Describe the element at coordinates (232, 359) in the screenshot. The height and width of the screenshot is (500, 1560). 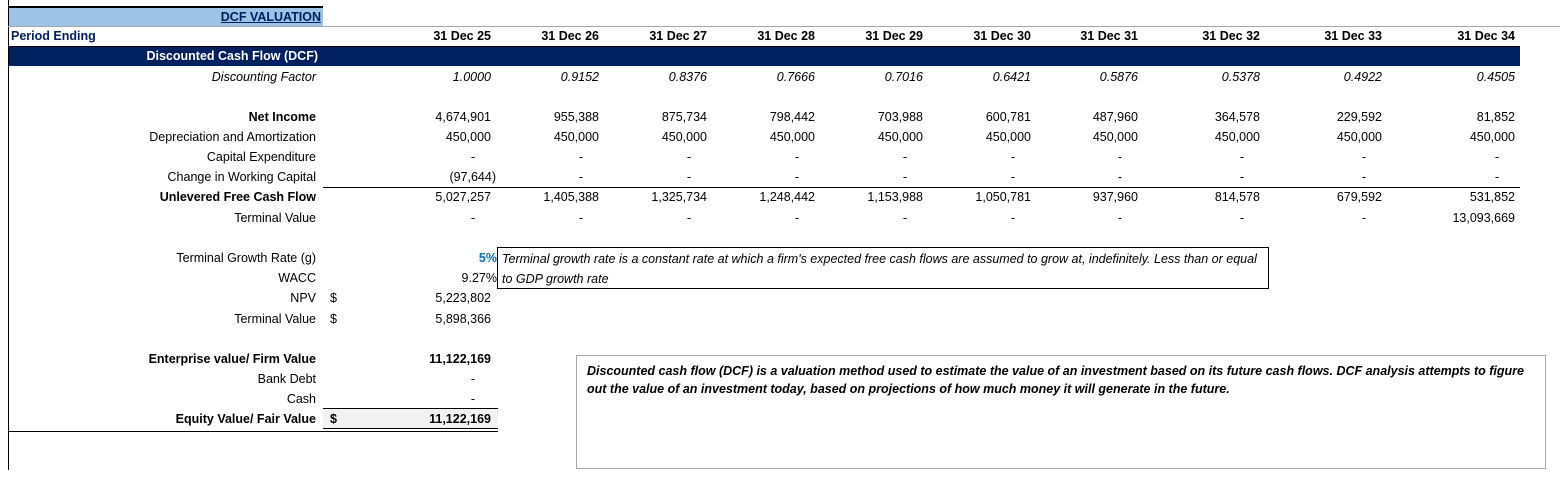
I see `summary-label: Enterprise value/ Firm Value` at that location.